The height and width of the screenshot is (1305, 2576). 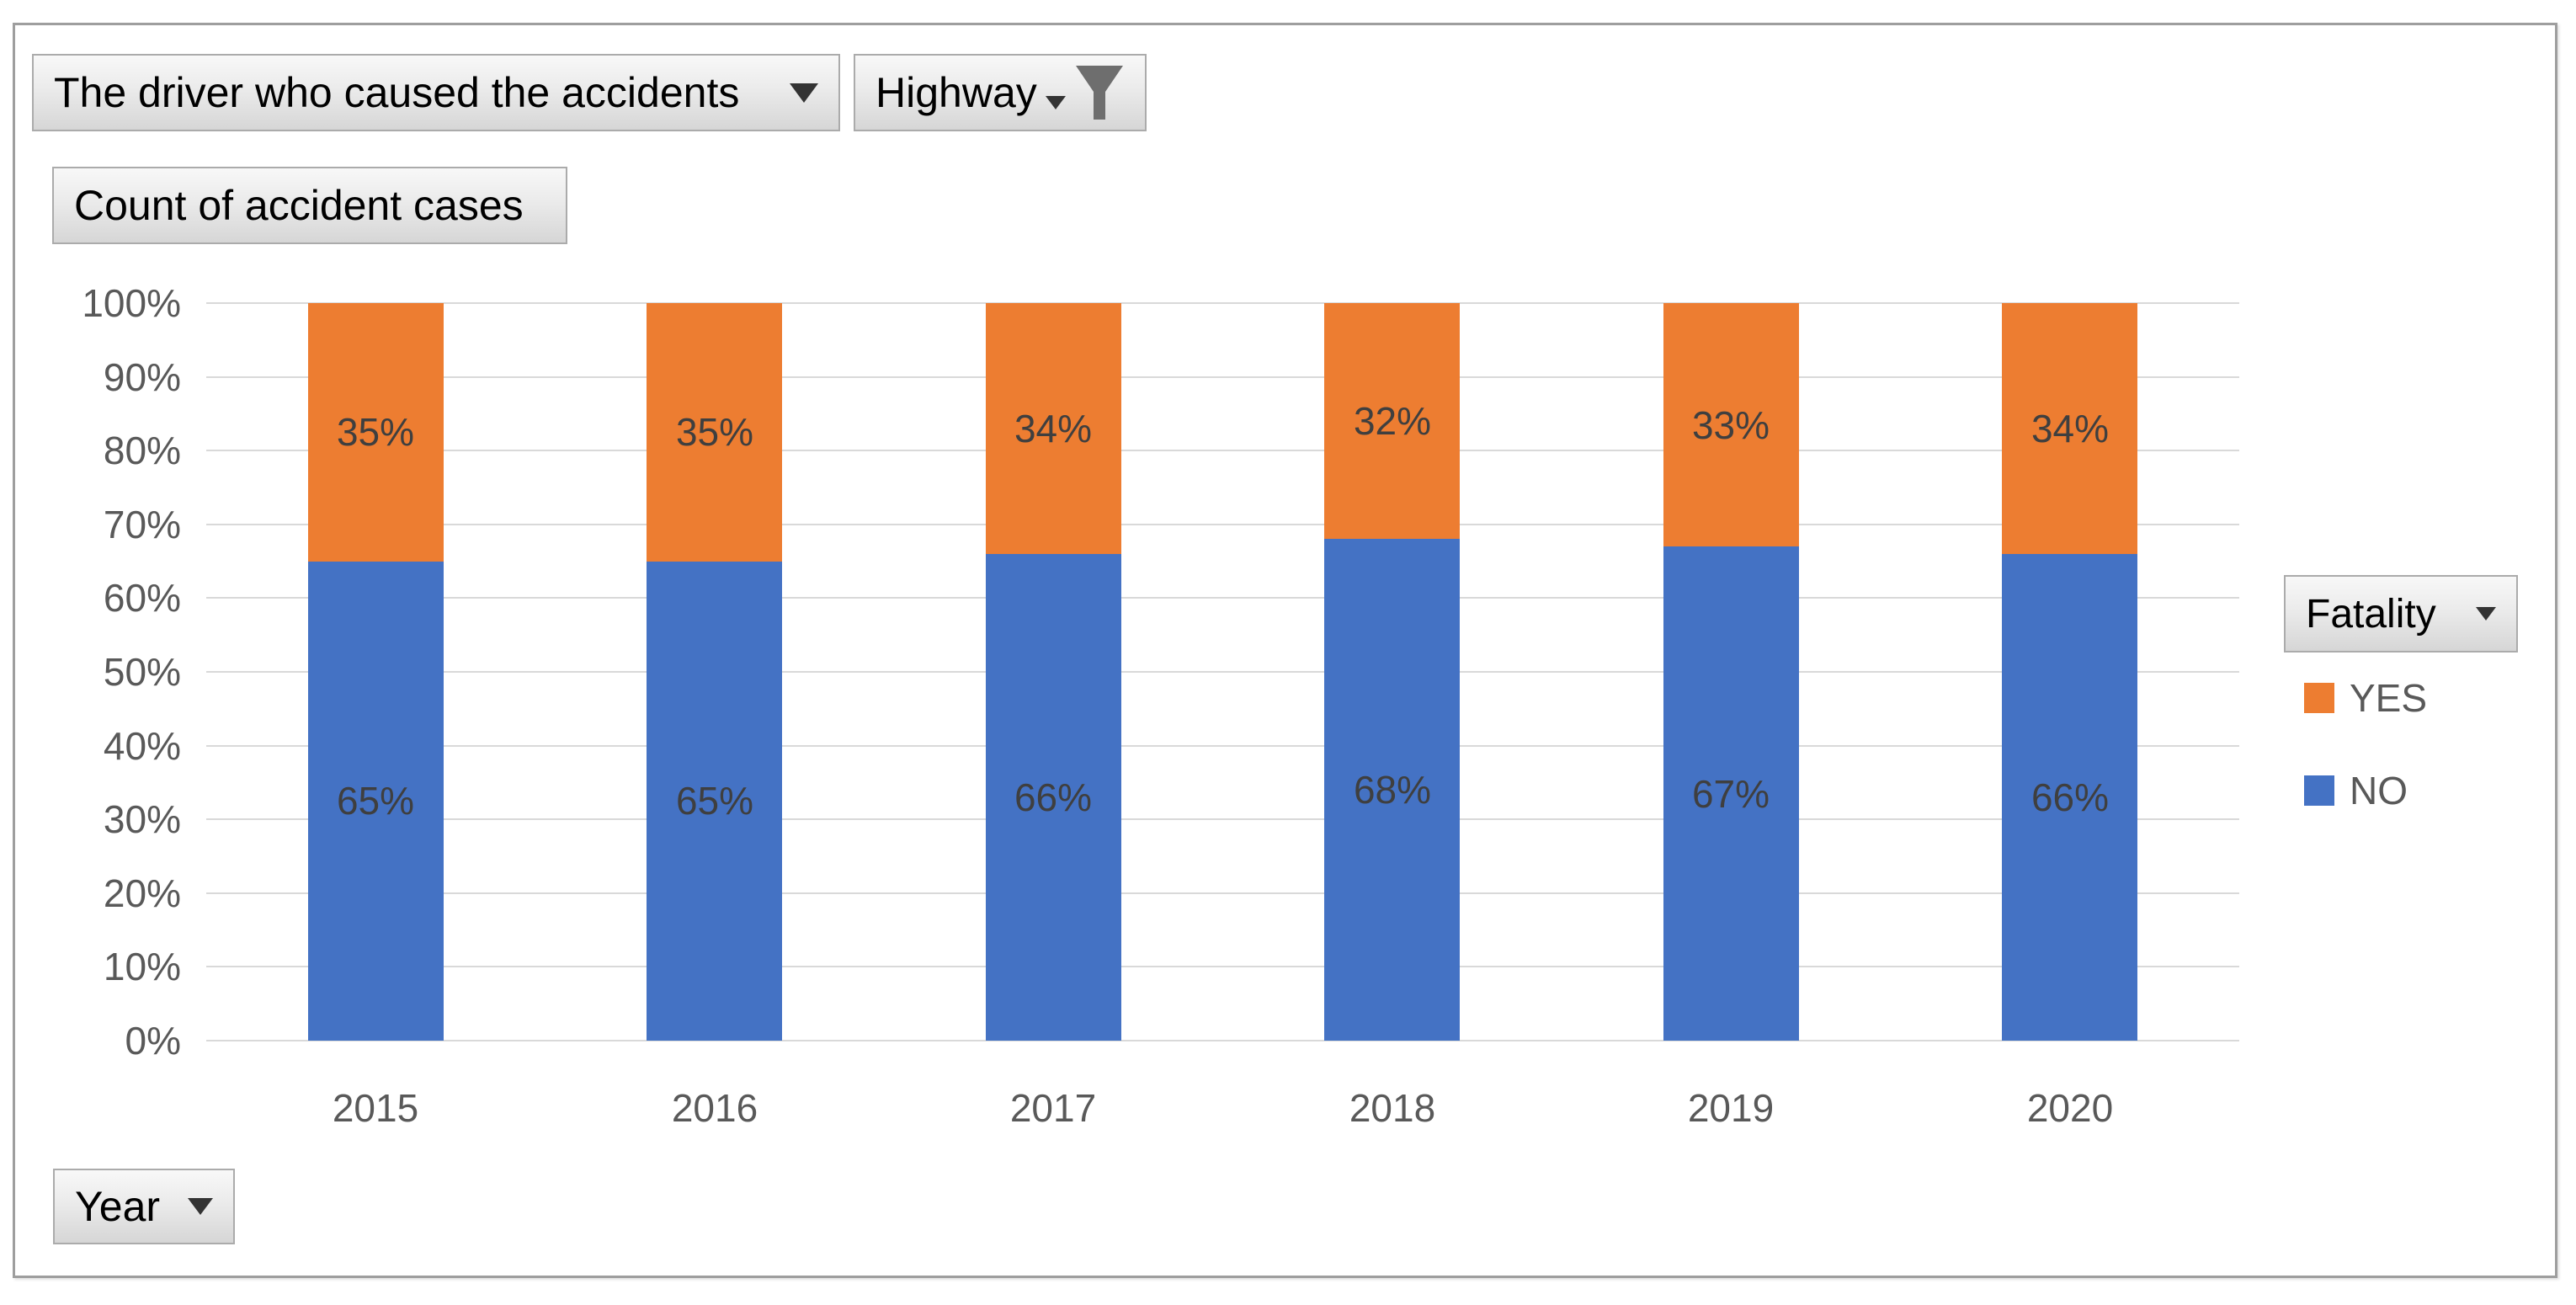 I want to click on legend-item-no: NO, so click(x=2366, y=790).